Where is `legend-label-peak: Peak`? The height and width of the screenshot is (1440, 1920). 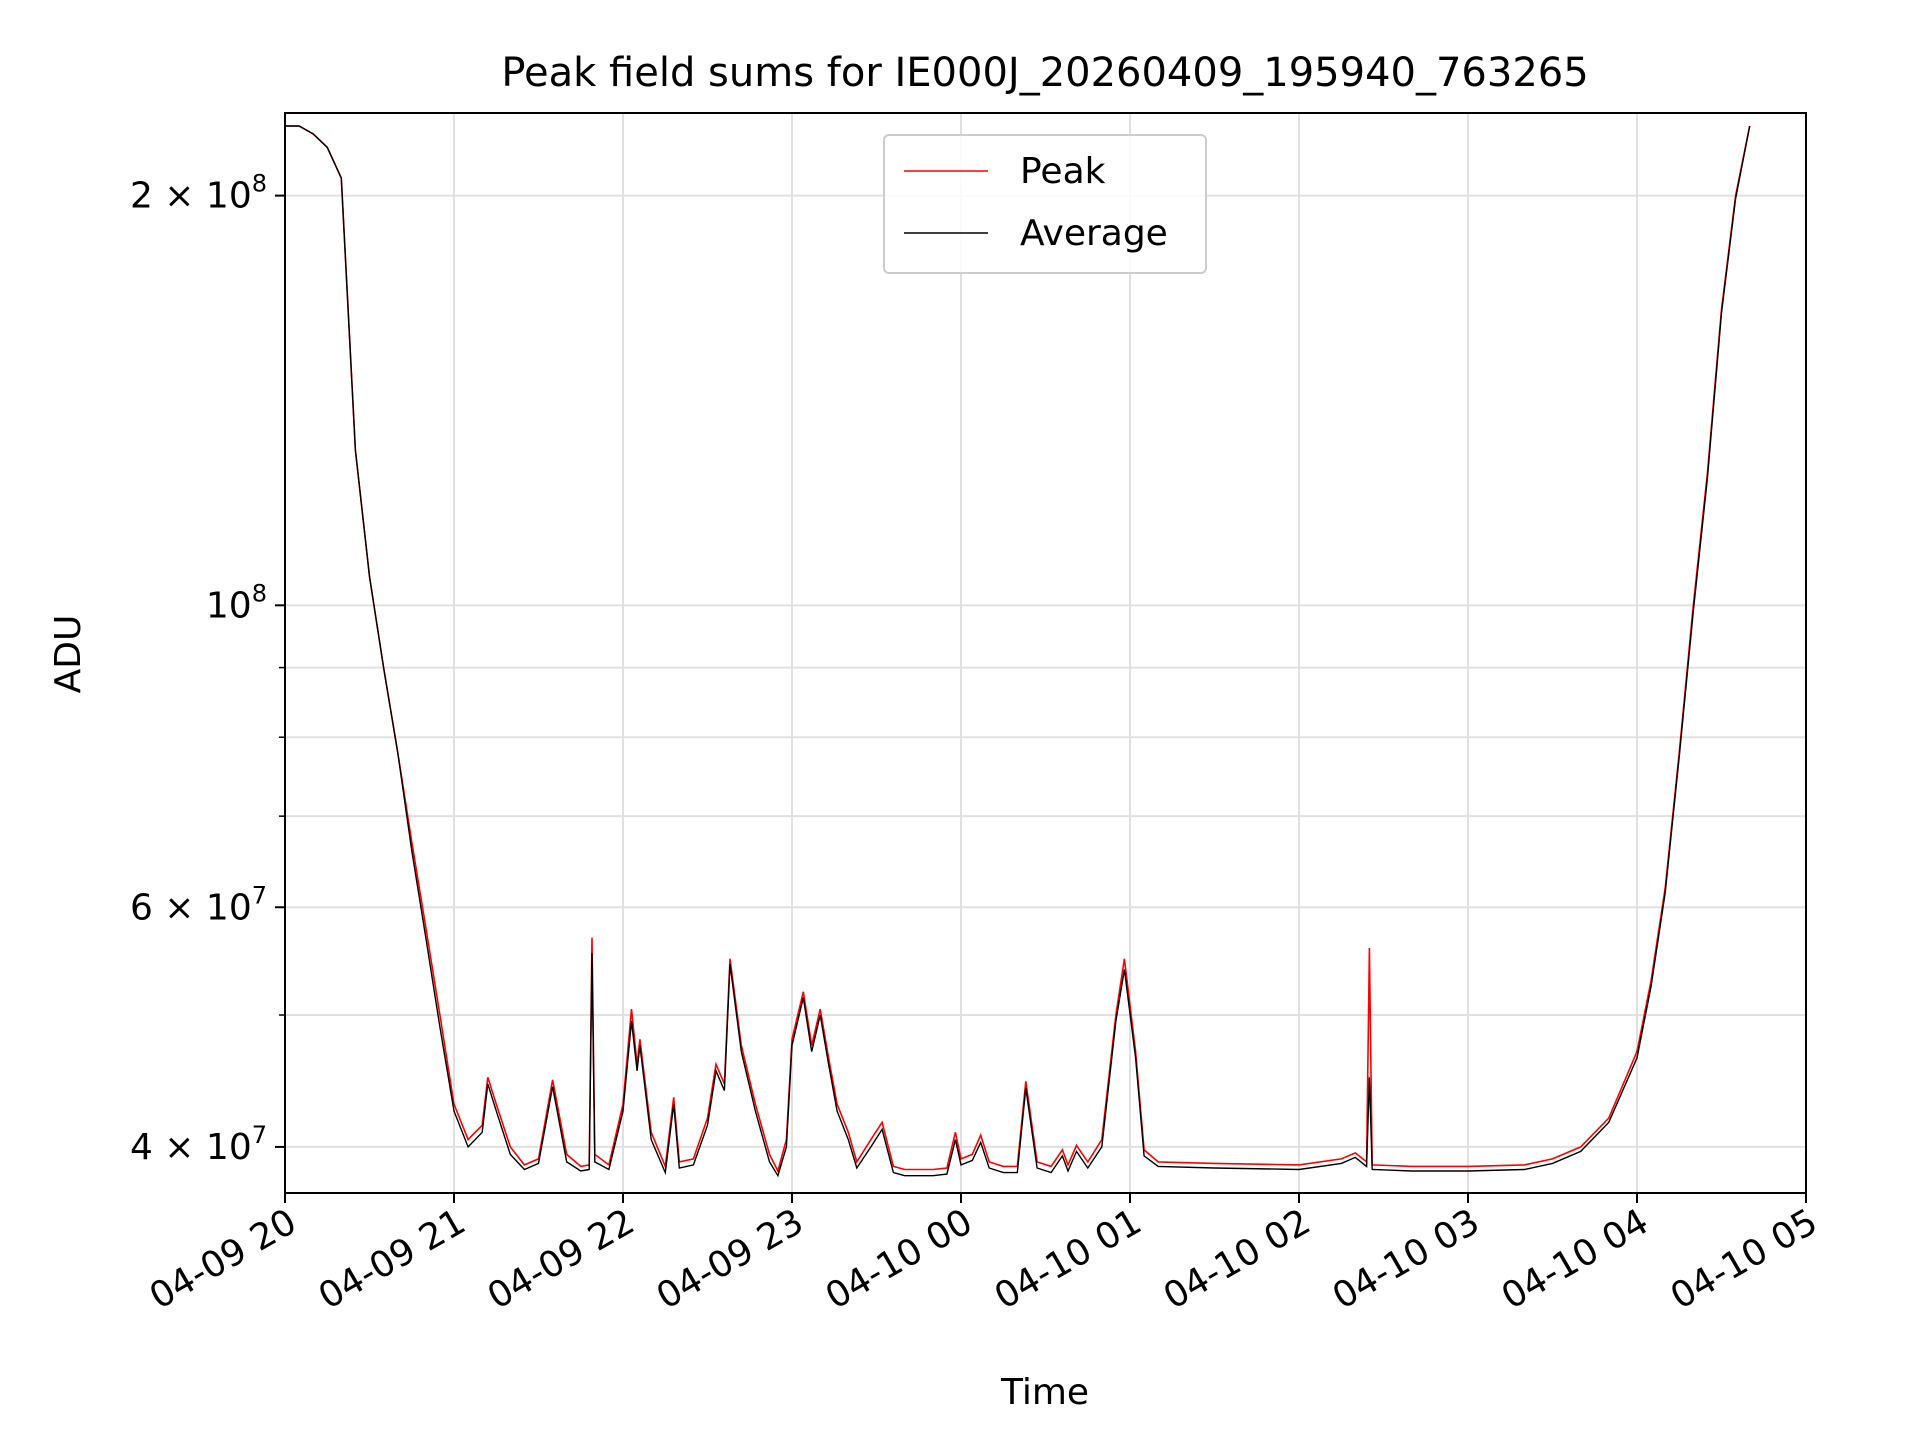 legend-label-peak: Peak is located at coordinates (1063, 171).